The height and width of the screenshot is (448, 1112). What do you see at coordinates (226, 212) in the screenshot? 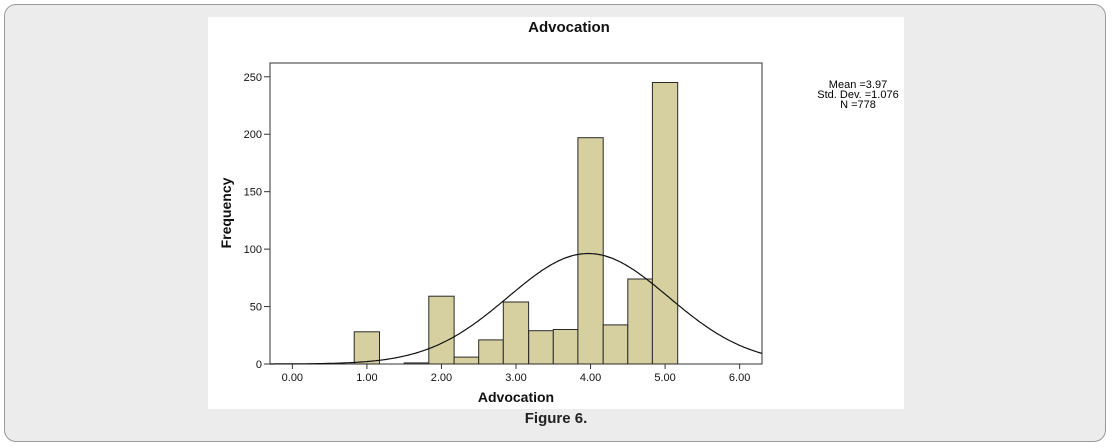
I see `y-axis-label: Frequency` at bounding box center [226, 212].